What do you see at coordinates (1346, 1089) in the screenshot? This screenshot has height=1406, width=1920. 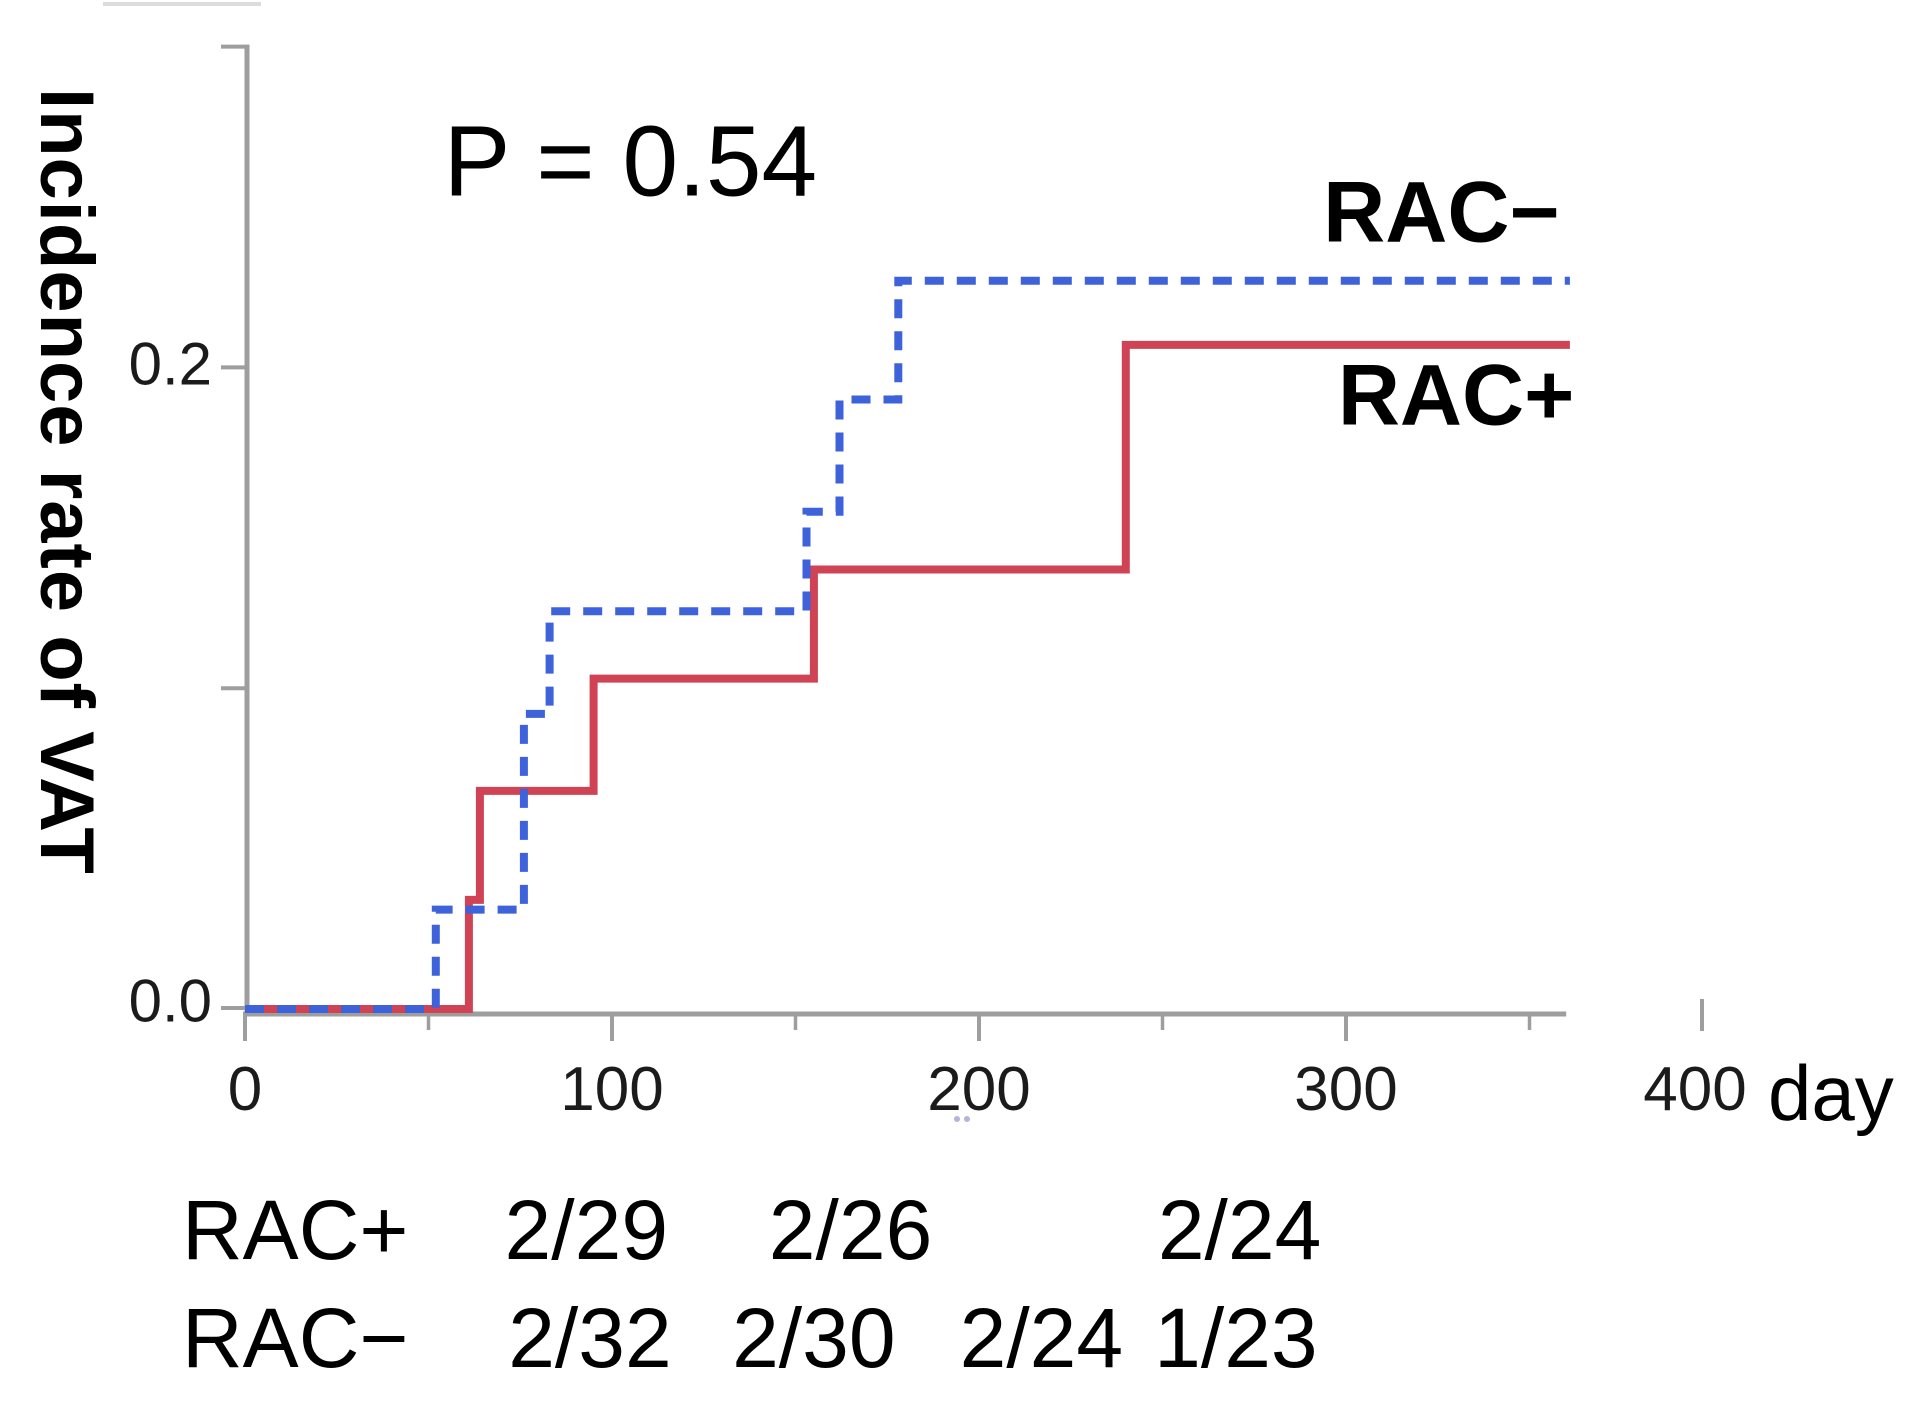 I see `x-tick-label: 300` at bounding box center [1346, 1089].